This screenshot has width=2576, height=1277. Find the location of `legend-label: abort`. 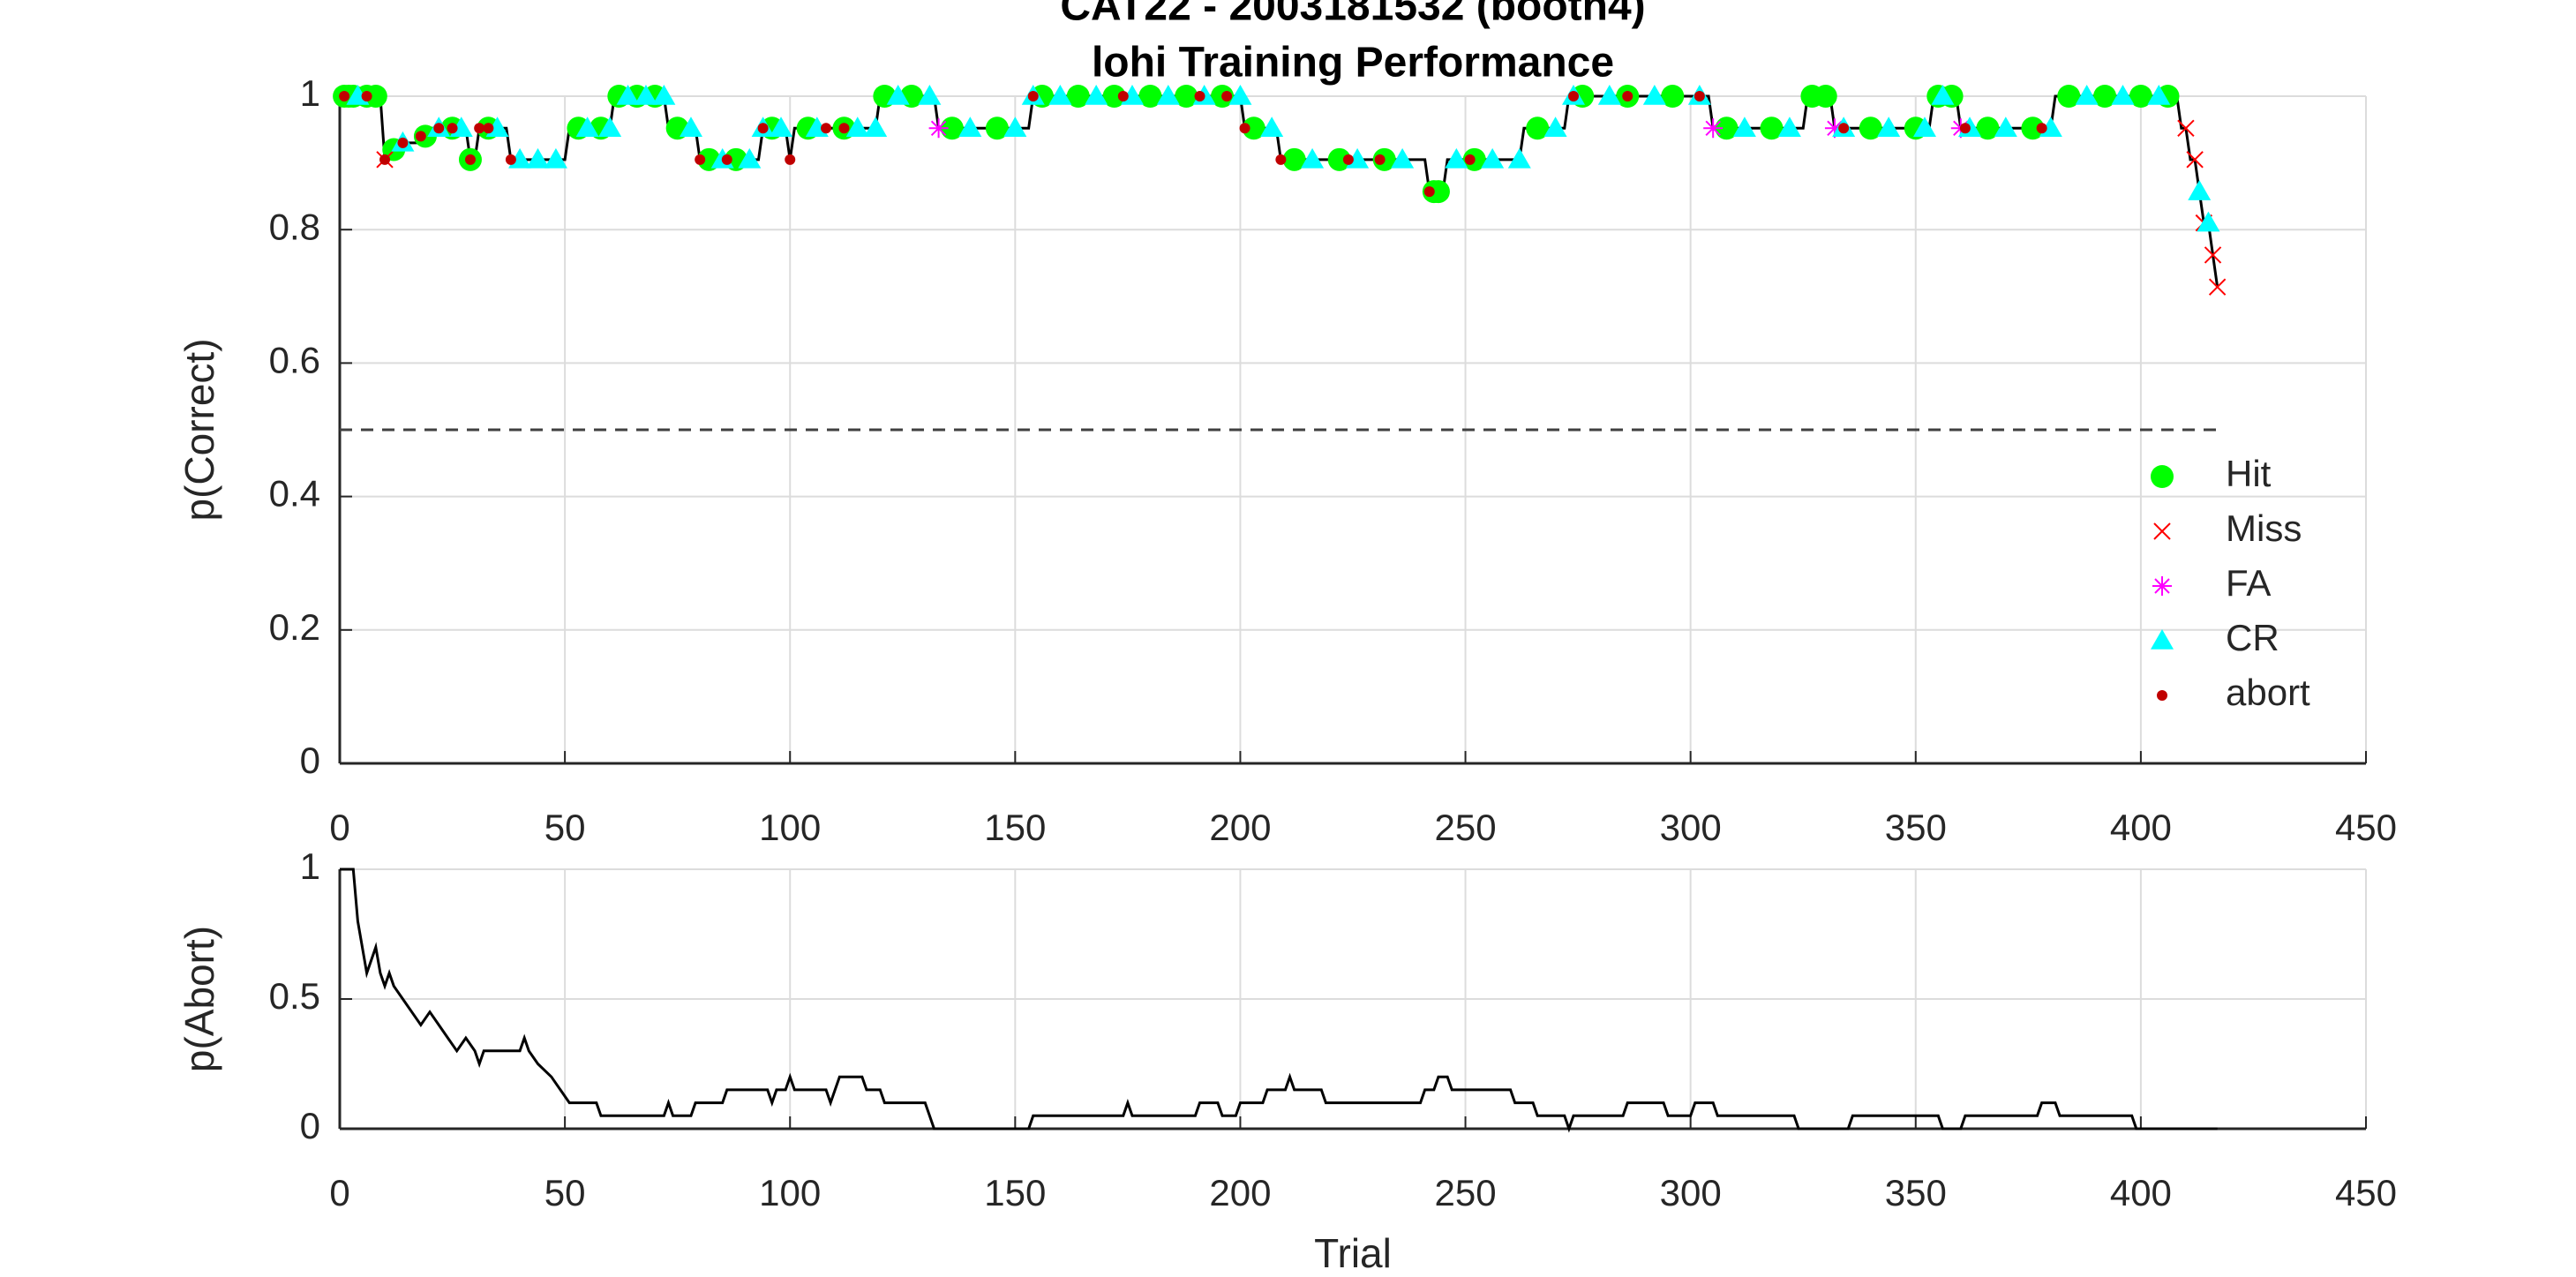

legend-label: abort is located at coordinates (2268, 692).